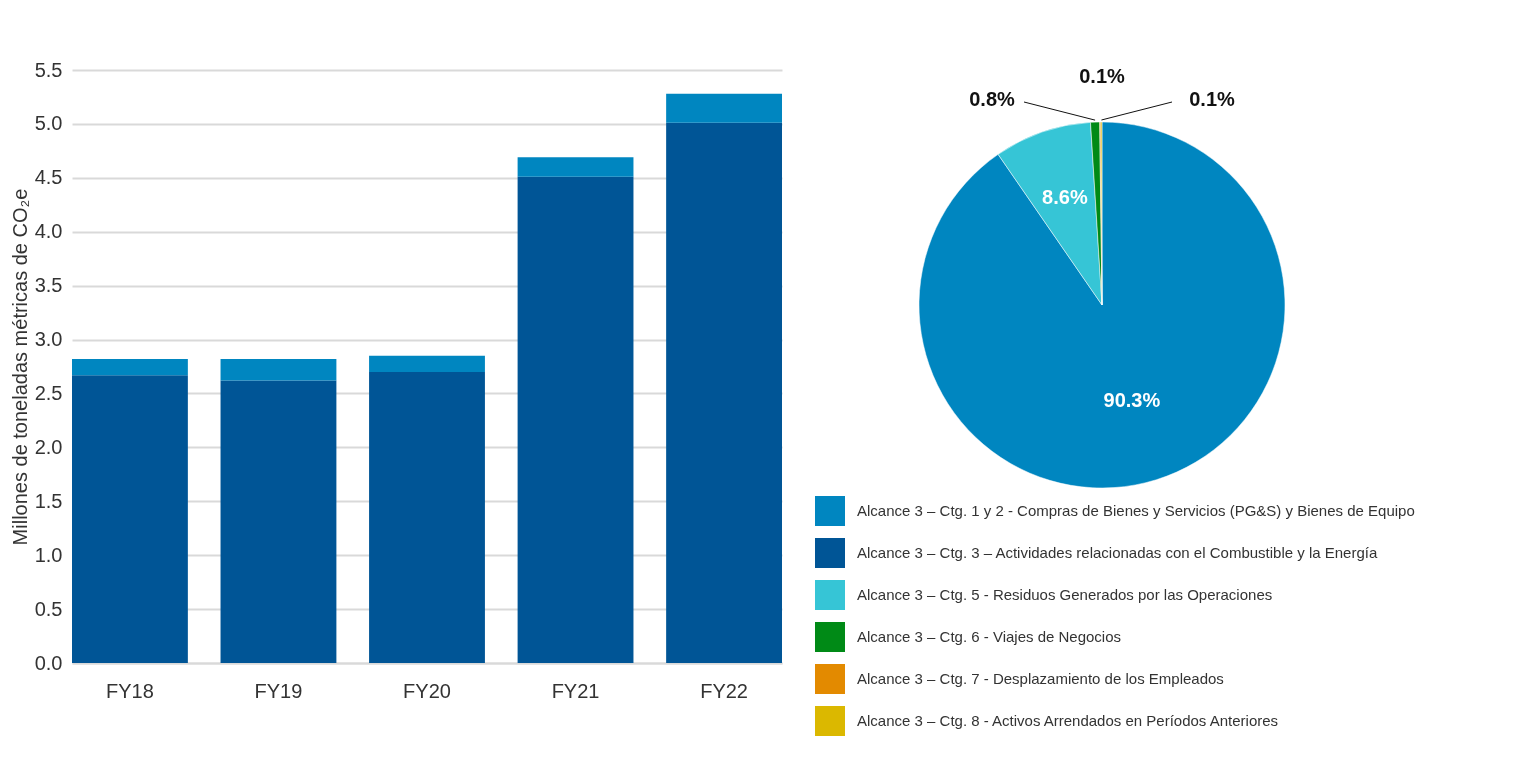 Image resolution: width=1514 pixels, height=757 pixels. Describe the element at coordinates (48, 285) in the screenshot. I see `y-tick-label: 3.5` at that location.